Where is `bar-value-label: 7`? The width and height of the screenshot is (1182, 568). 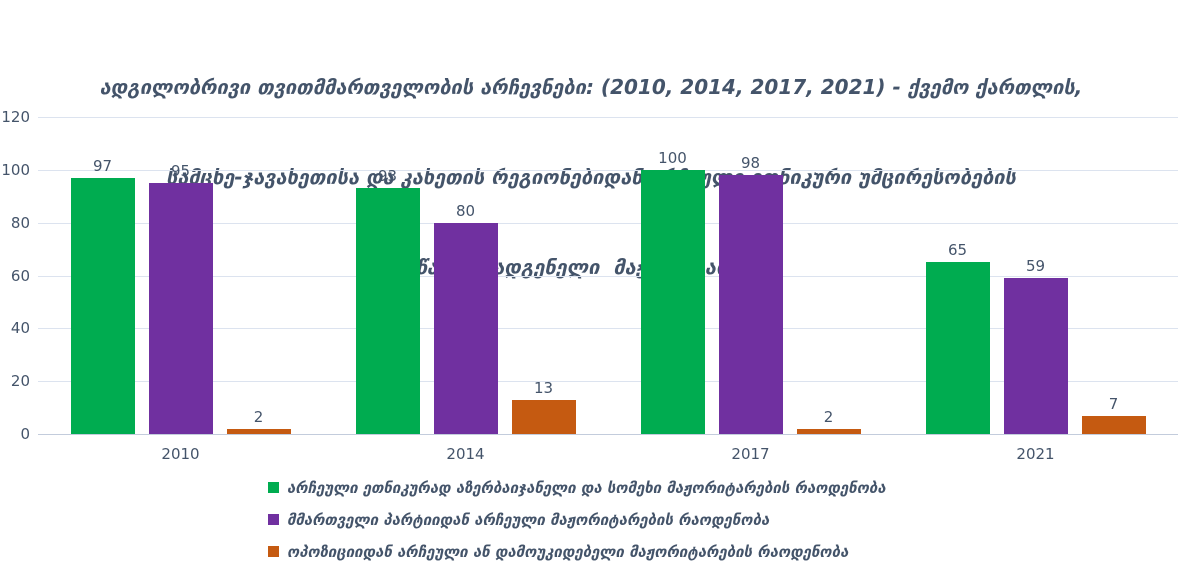
bar-value-label: 7 is located at coordinates (1113, 403).